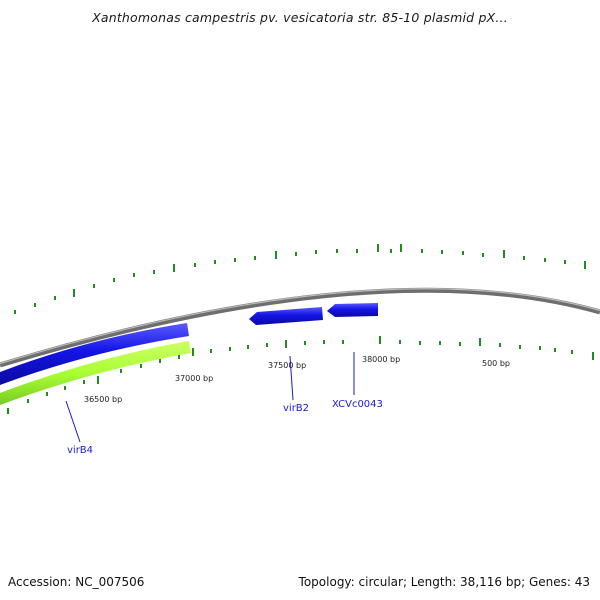 This screenshot has height=600, width=600. Describe the element at coordinates (80, 450) in the screenshot. I see `gene-label-virB4: virB4` at that location.